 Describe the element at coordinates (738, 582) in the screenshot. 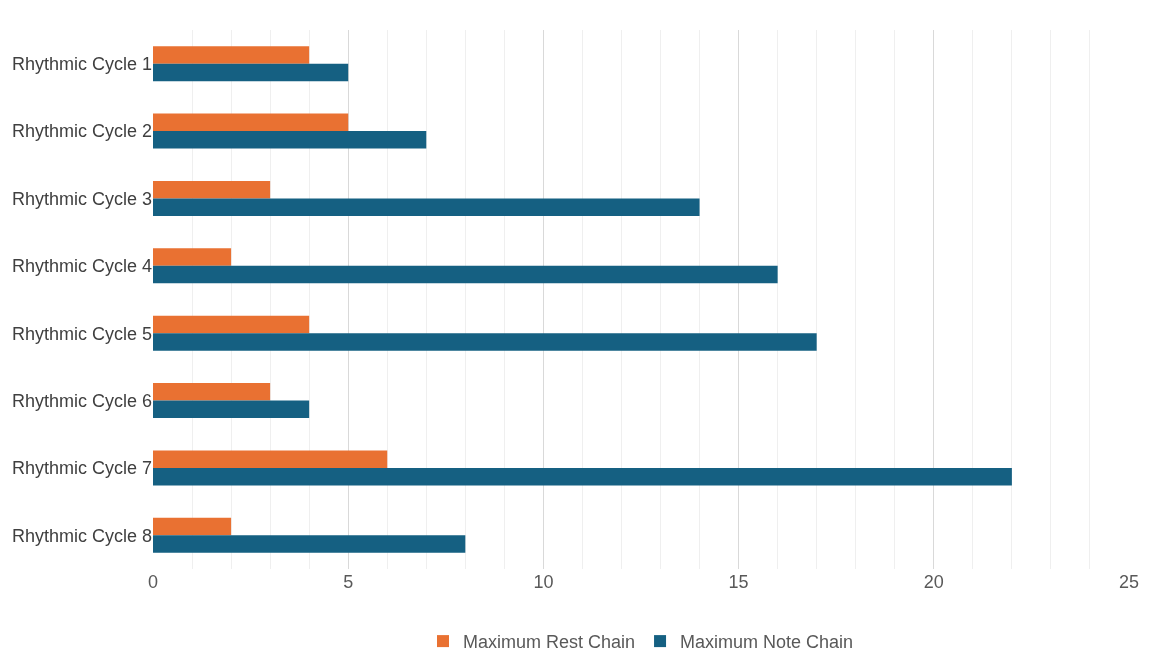

I see `x-tick-label: 15` at that location.